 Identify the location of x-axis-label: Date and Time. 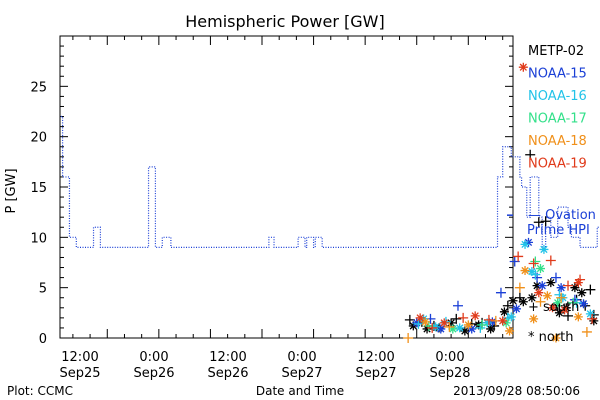
(300, 391).